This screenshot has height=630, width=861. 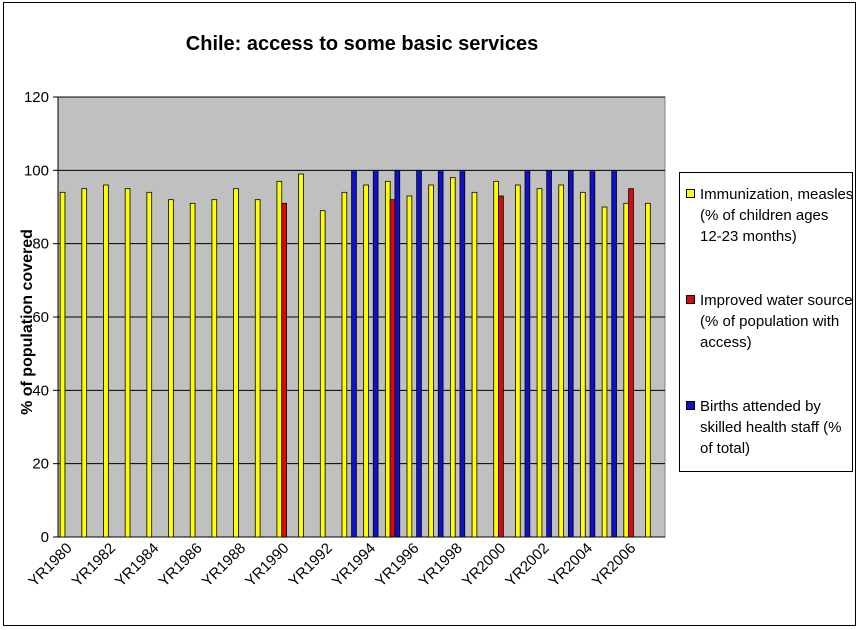 What do you see at coordinates (284, 370) in the screenshot?
I see `bar-water-YR1990` at bounding box center [284, 370].